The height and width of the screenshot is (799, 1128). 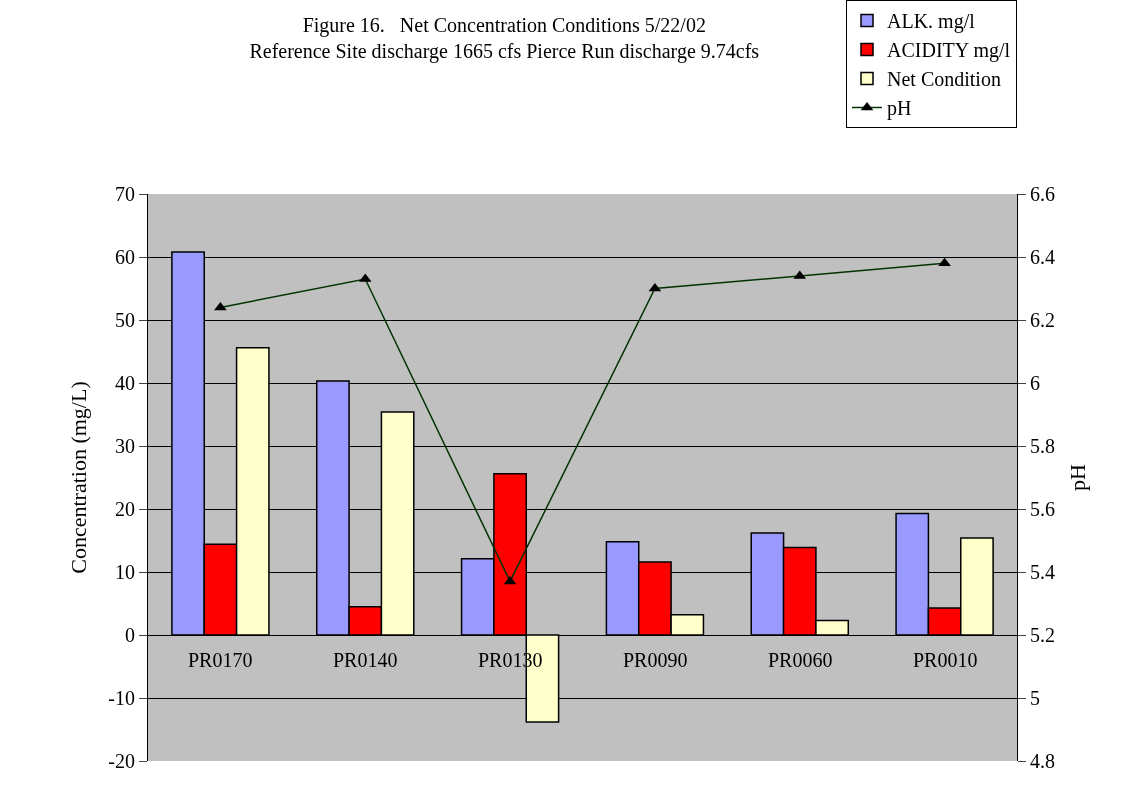 I want to click on y2-tick-label: 6, so click(x=1035, y=383).